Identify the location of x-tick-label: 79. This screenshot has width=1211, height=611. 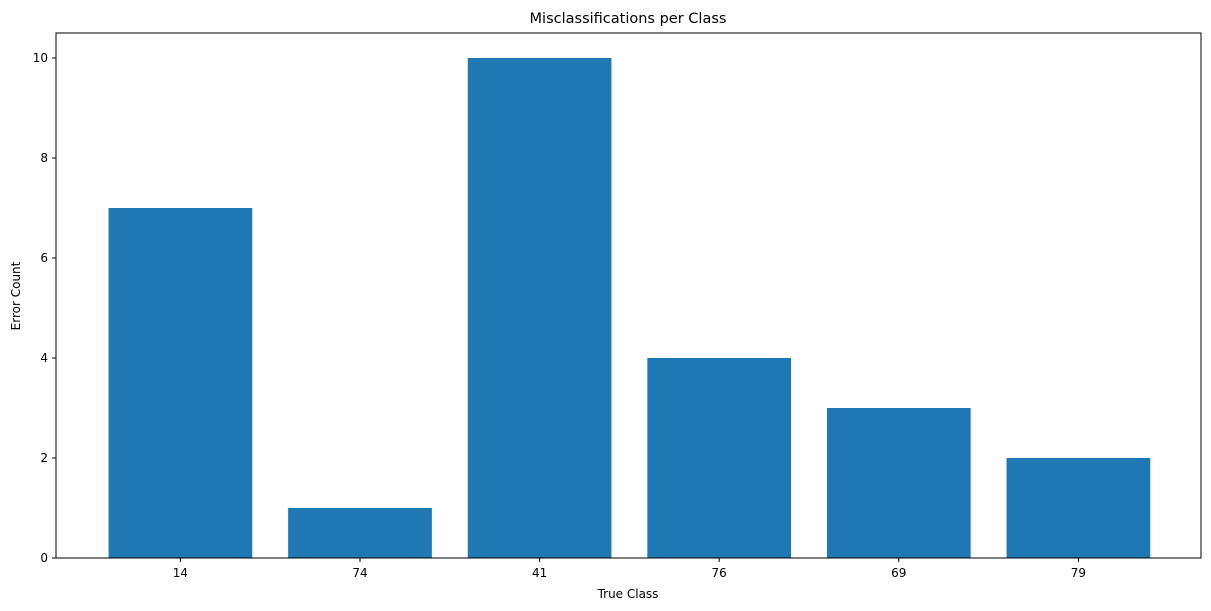
(1078, 573).